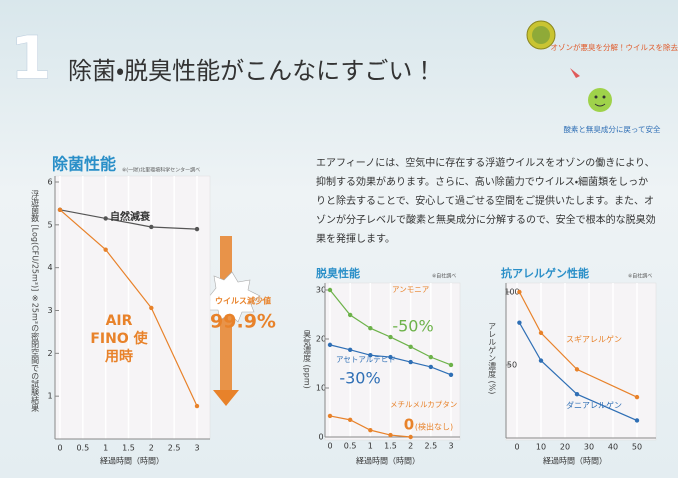 This screenshot has width=678, height=478. I want to click on annotation: ウイルス減少値, so click(243, 301).